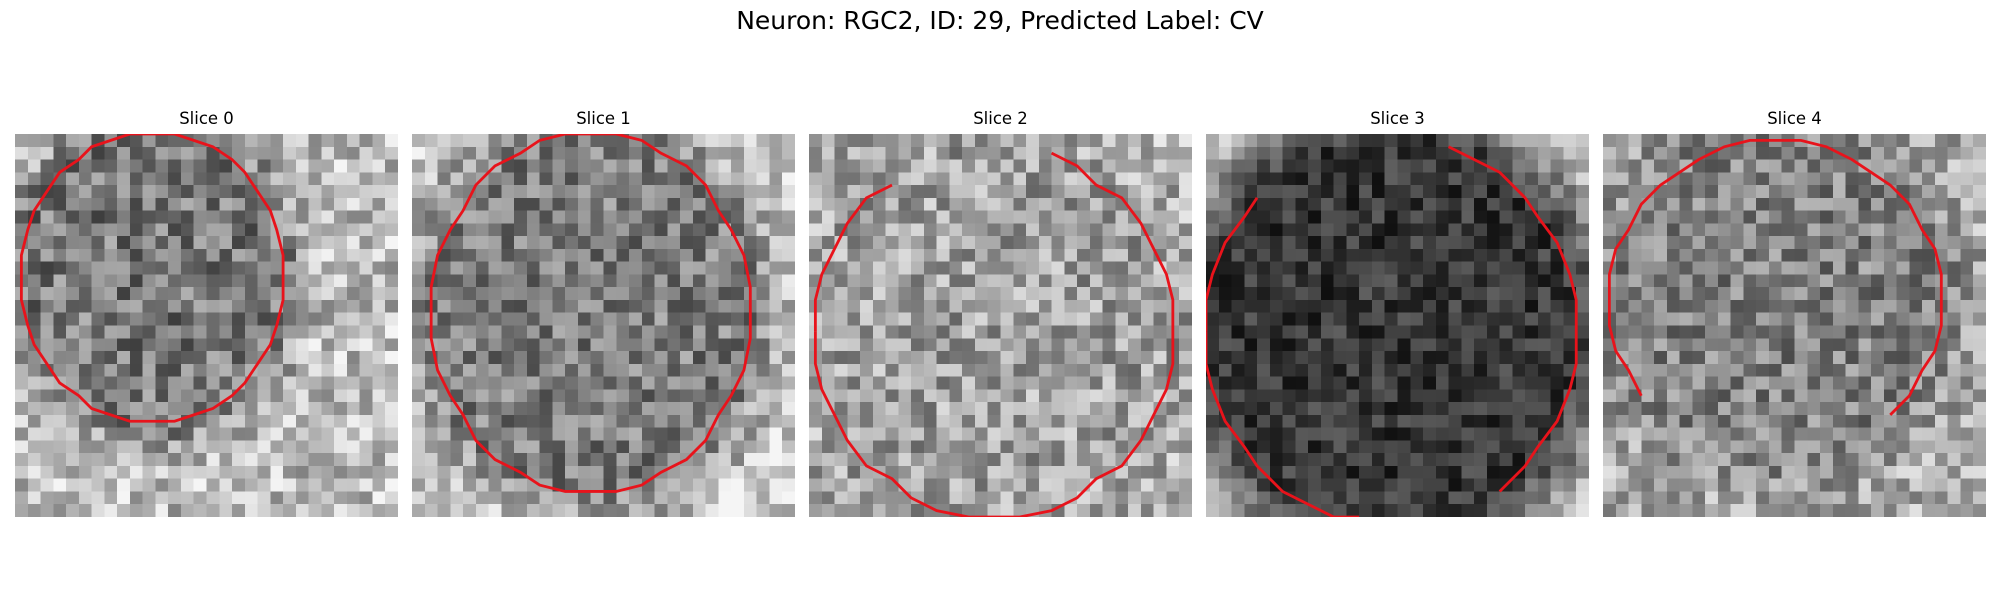 Image resolution: width=2000 pixels, height=600 pixels. I want to click on slice-panel-2: Slice 2, so click(1000, 312).